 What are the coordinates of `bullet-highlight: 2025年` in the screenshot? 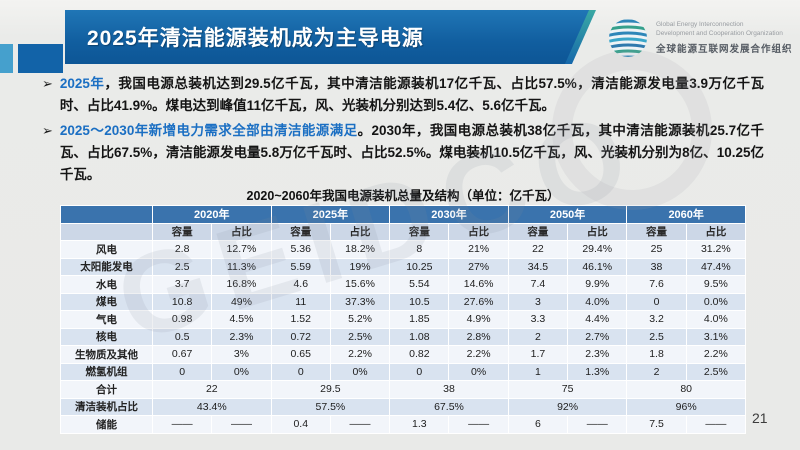 It's located at (82, 83).